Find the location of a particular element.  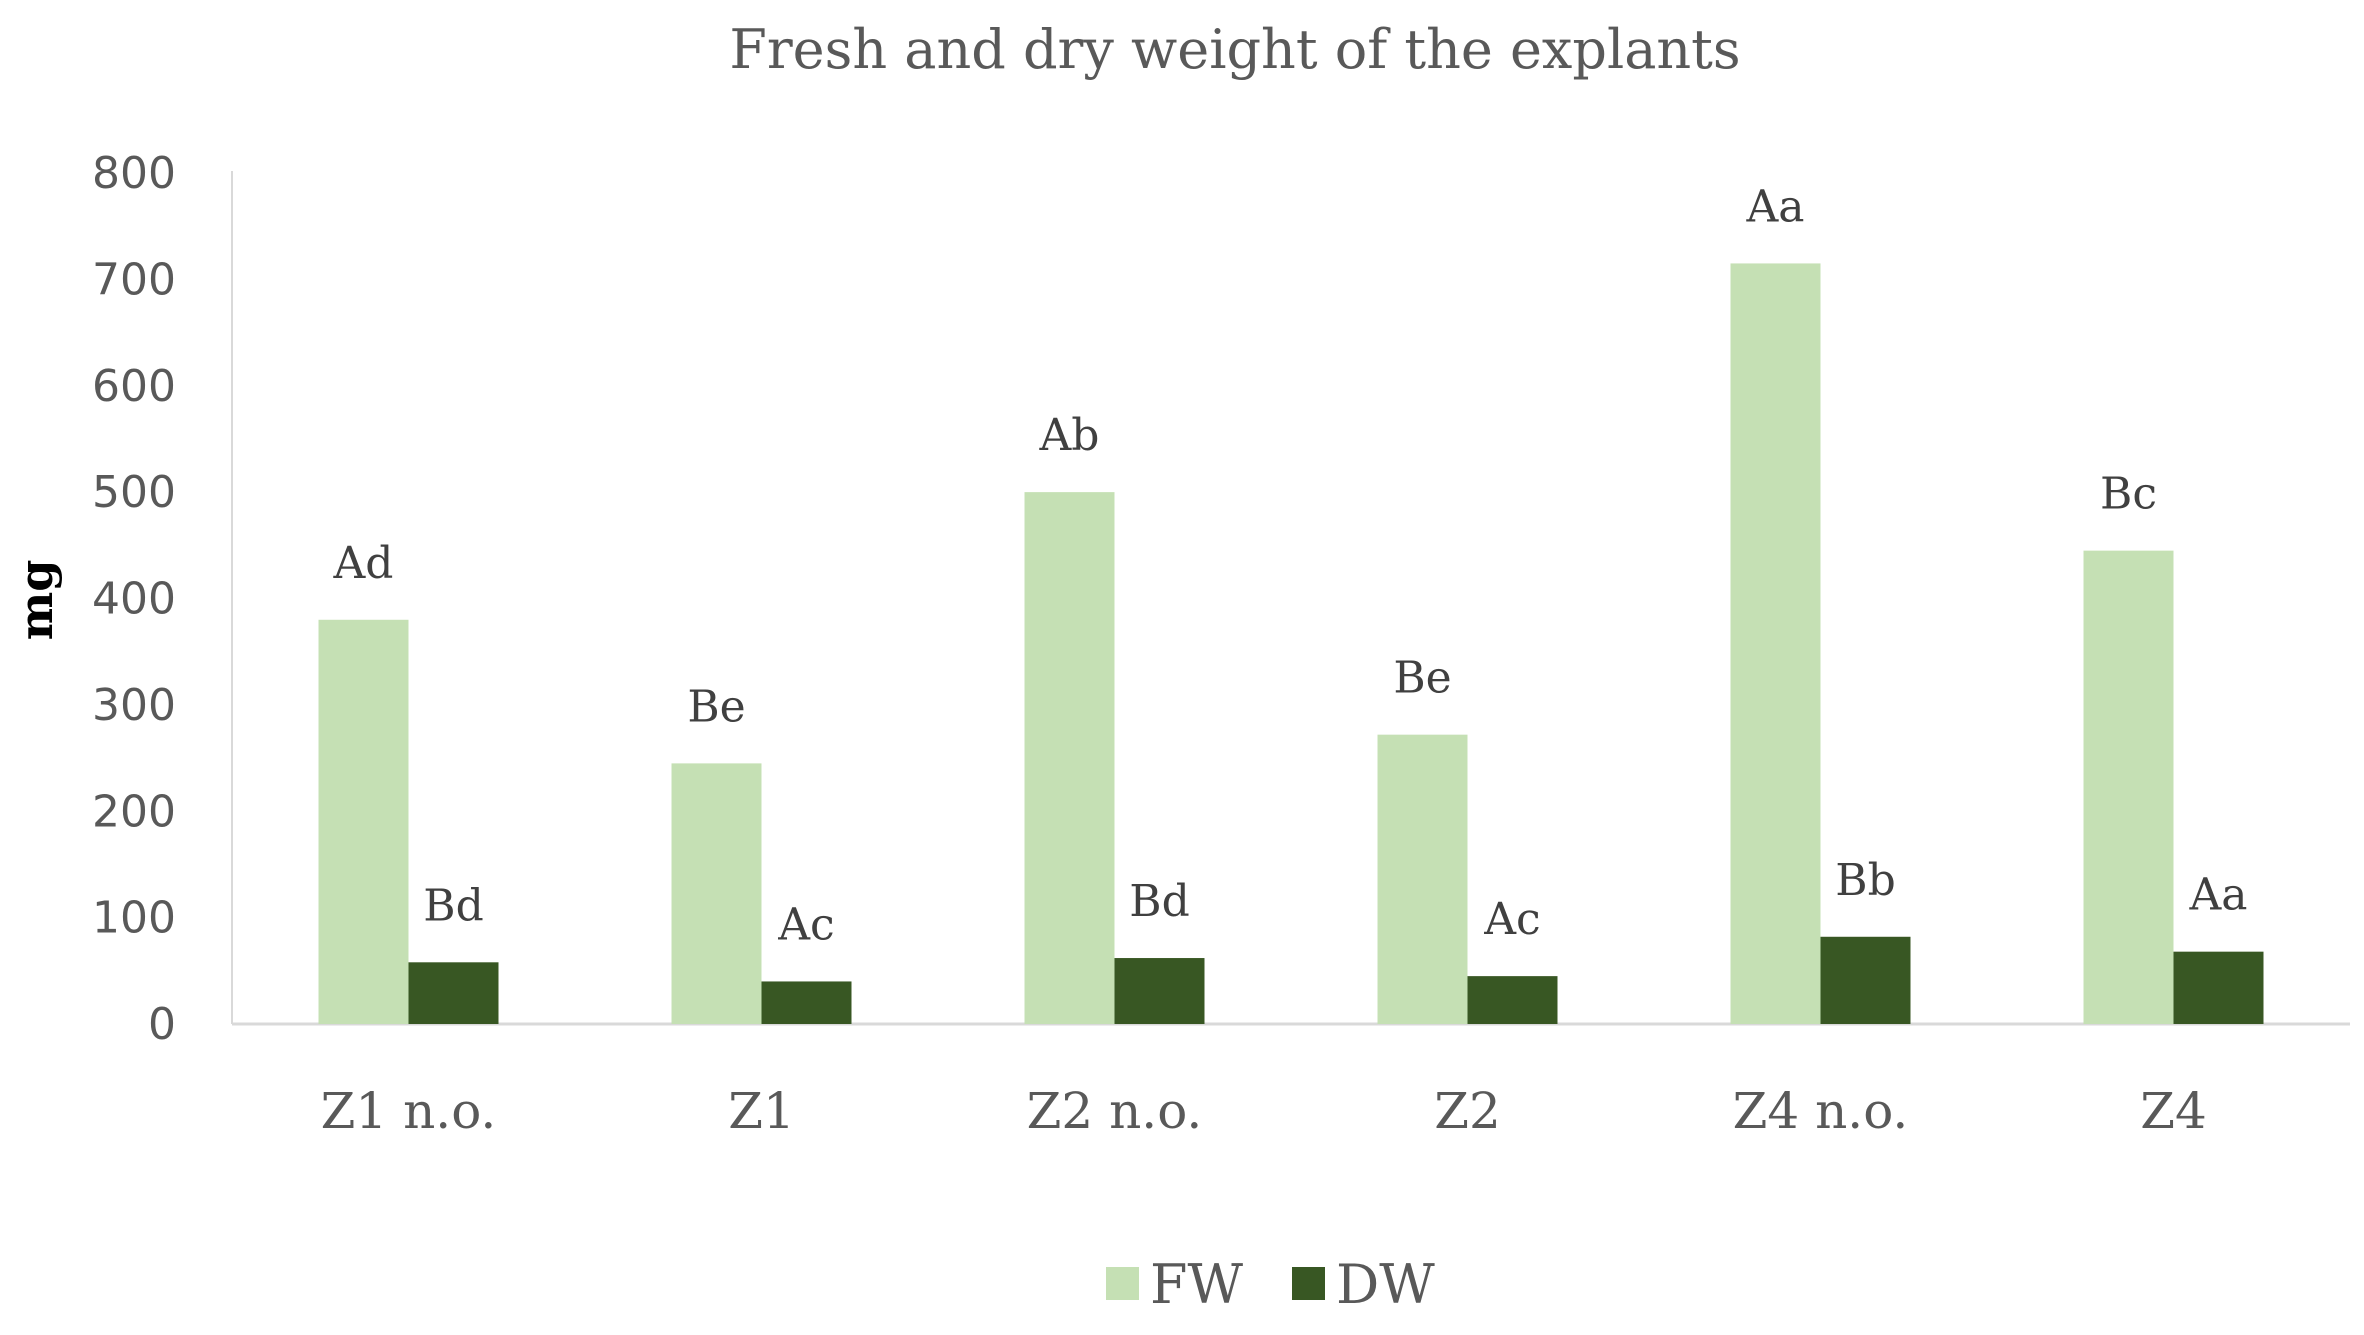

data-label: Bc is located at coordinates (2128, 494).